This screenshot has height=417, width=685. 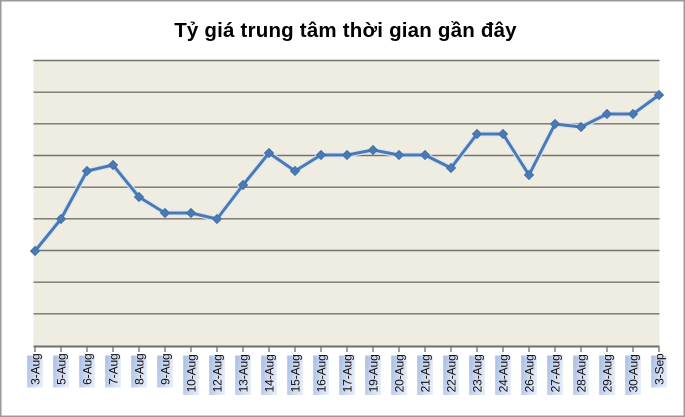 What do you see at coordinates (321, 373) in the screenshot?
I see `svg-text: 16-Aug` at bounding box center [321, 373].